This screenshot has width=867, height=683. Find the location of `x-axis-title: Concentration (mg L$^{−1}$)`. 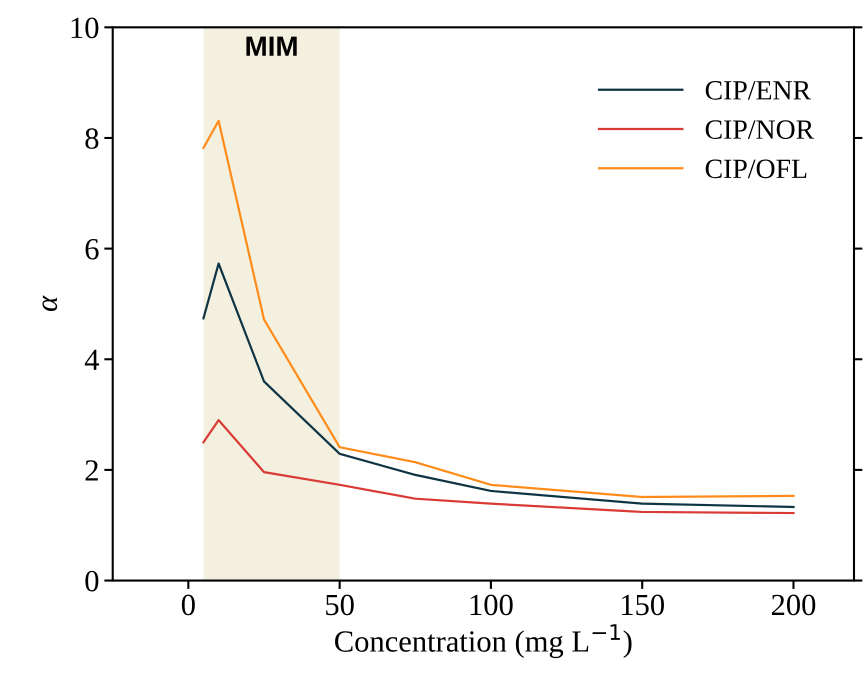

x-axis-title: Concentration (mg L$^{−1}$) is located at coordinates (483, 641).